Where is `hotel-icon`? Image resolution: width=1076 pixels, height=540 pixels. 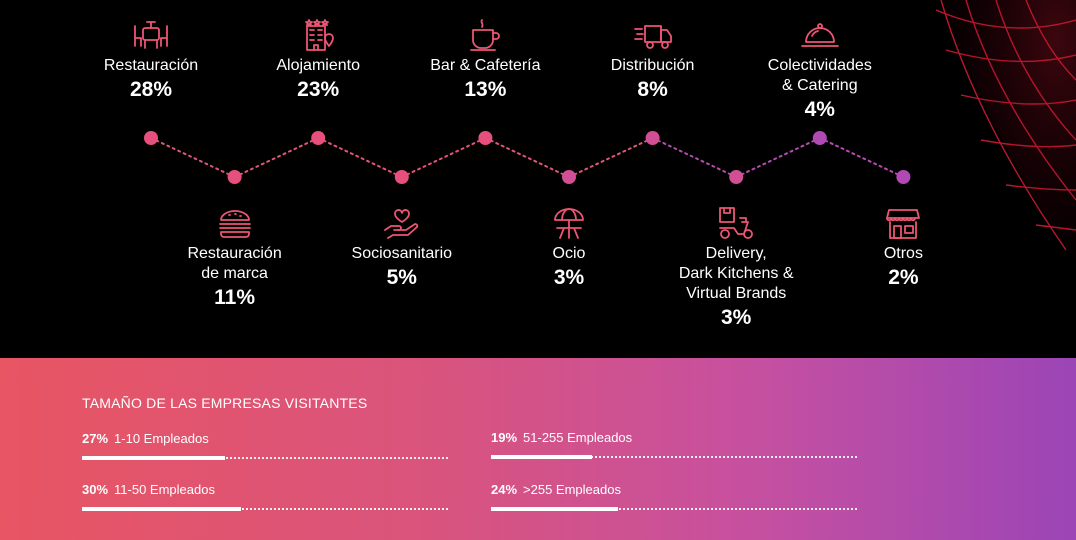
hotel-icon is located at coordinates (320, 35).